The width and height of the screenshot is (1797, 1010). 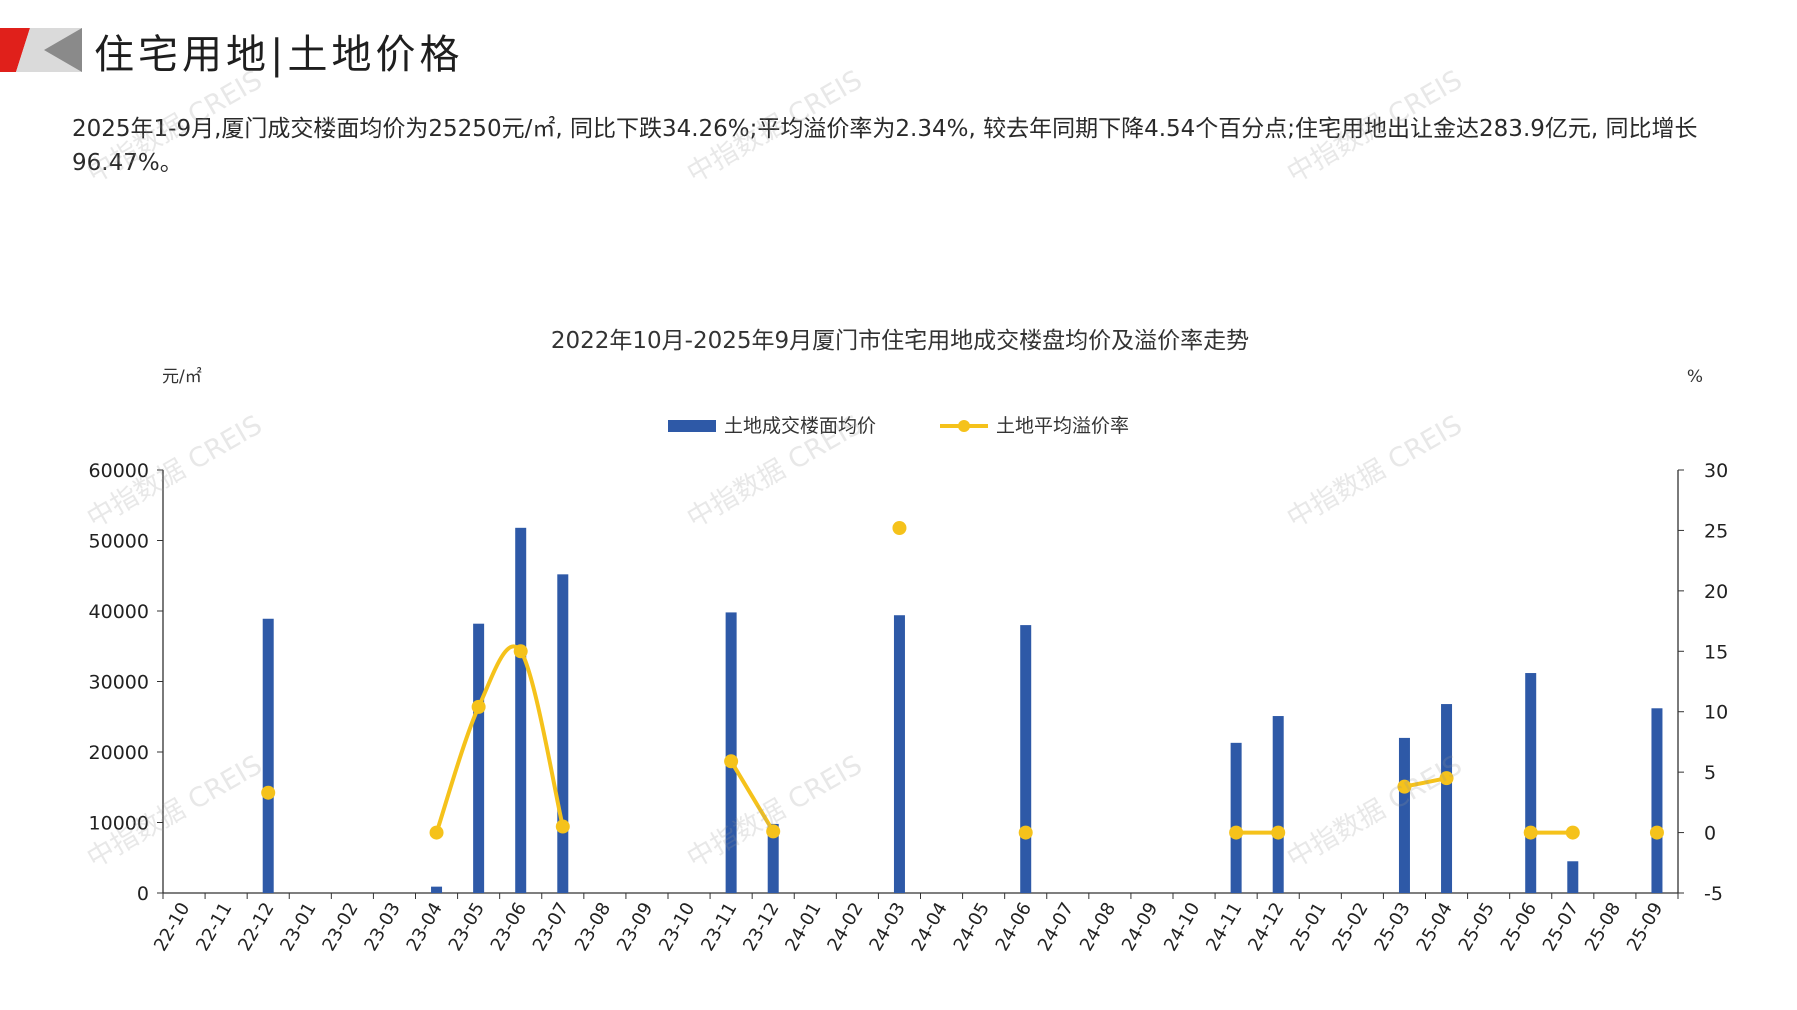 I want to click on legend-bar-swatch, so click(x=692, y=426).